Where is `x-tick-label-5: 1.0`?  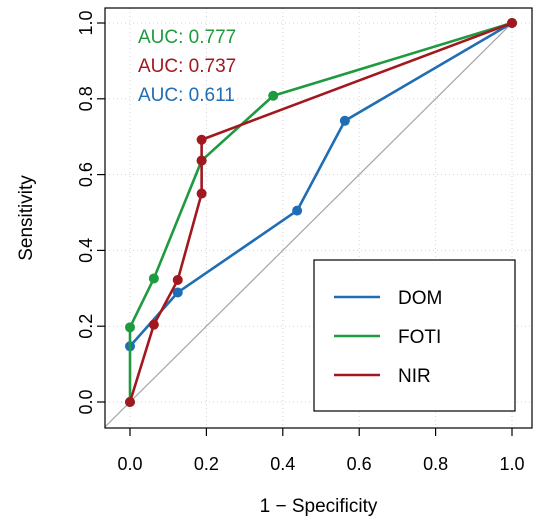
x-tick-label-5: 1.0 is located at coordinates (511, 464).